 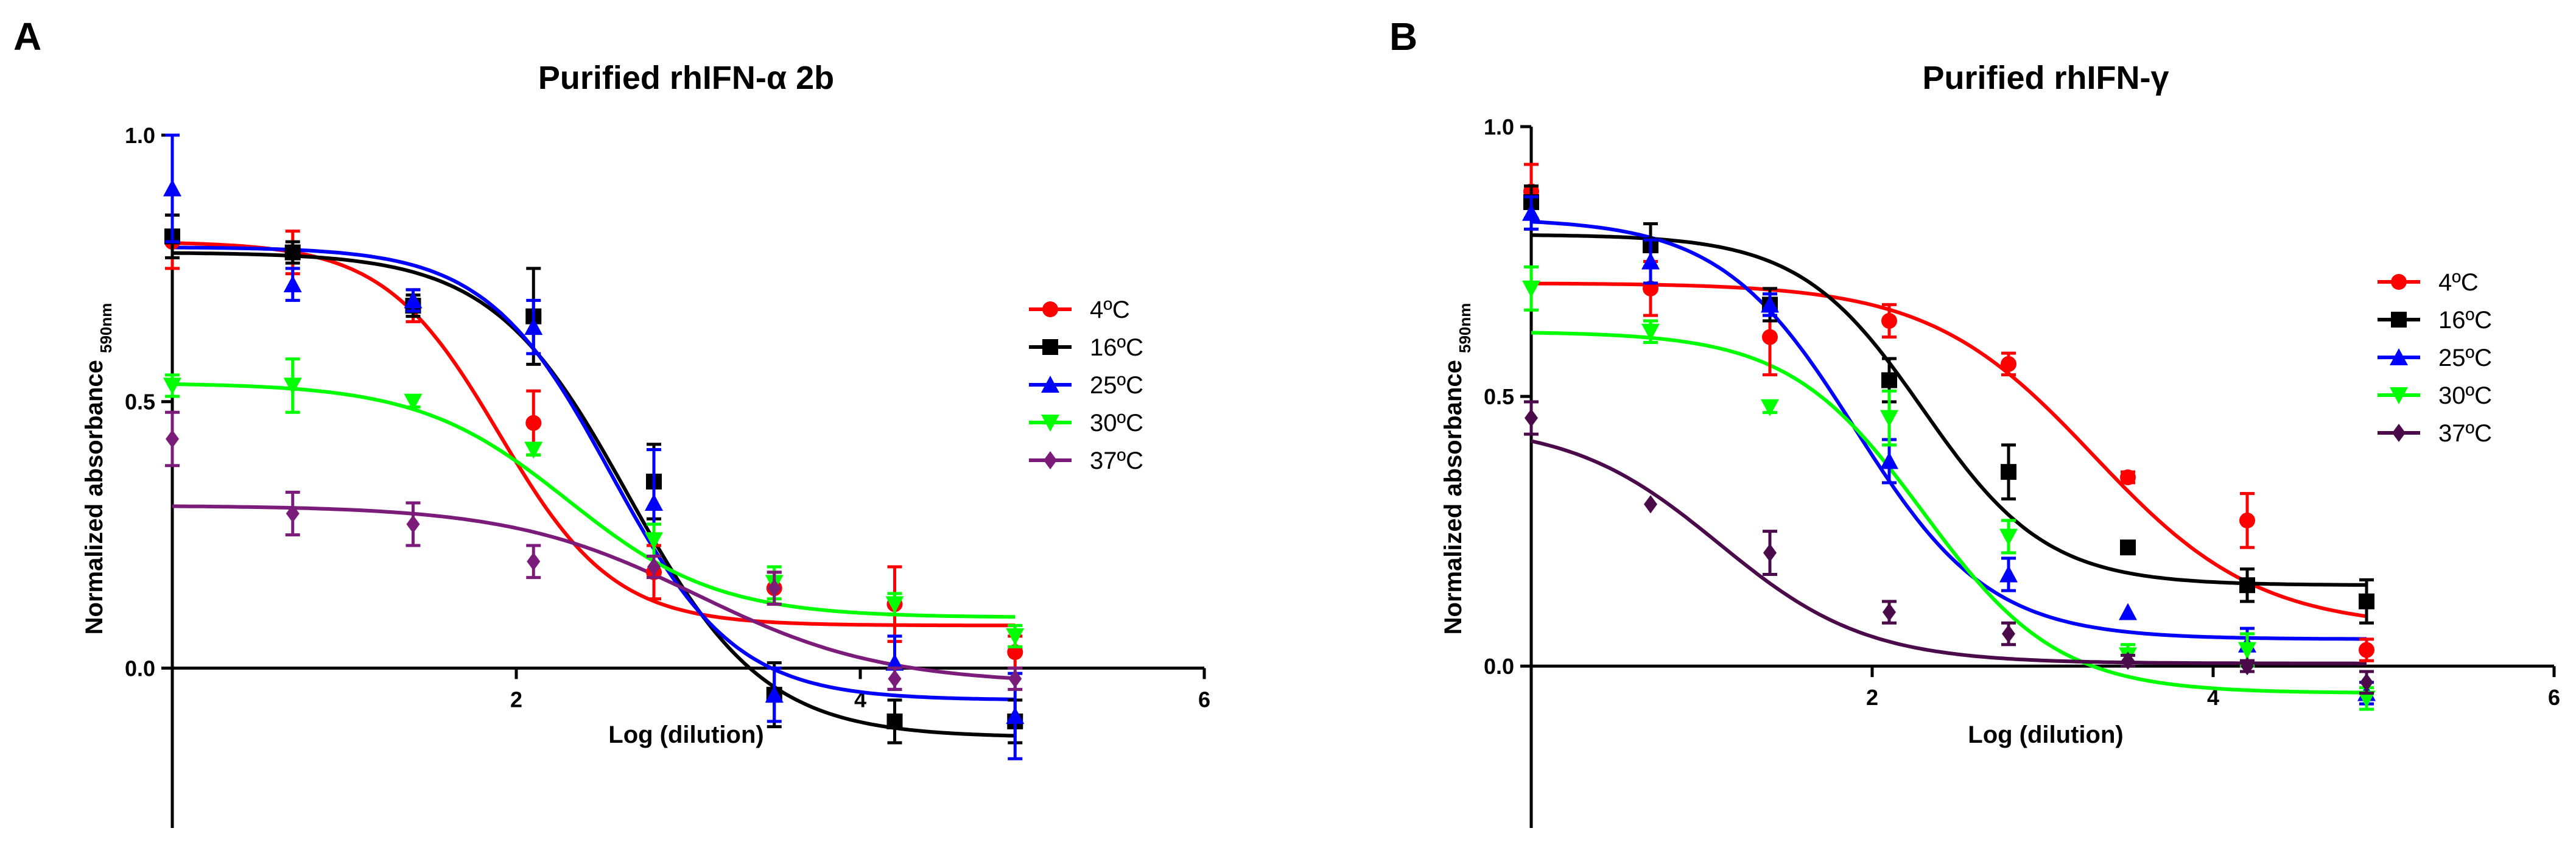 What do you see at coordinates (27, 36) in the screenshot?
I see `panel-a-letter: A` at bounding box center [27, 36].